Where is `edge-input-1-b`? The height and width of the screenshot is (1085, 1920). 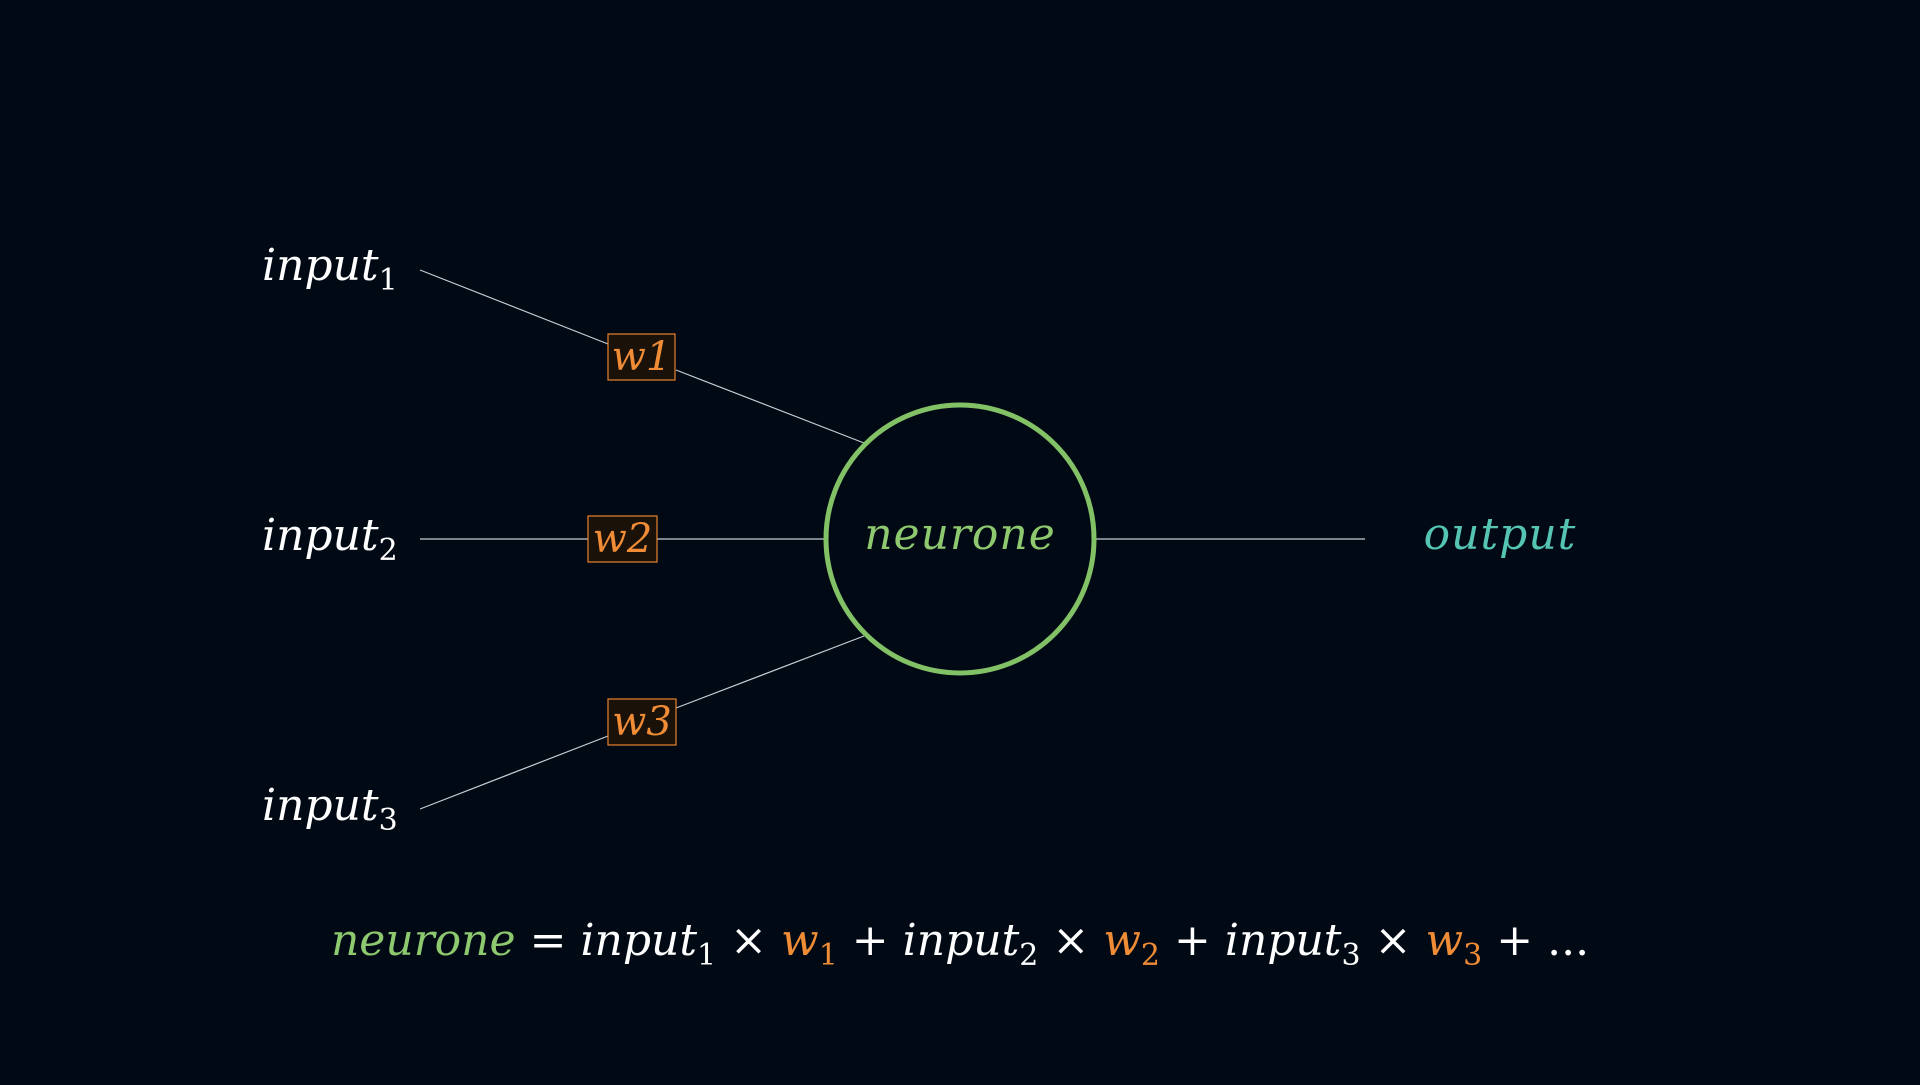
edge-input-1-b is located at coordinates (770, 406).